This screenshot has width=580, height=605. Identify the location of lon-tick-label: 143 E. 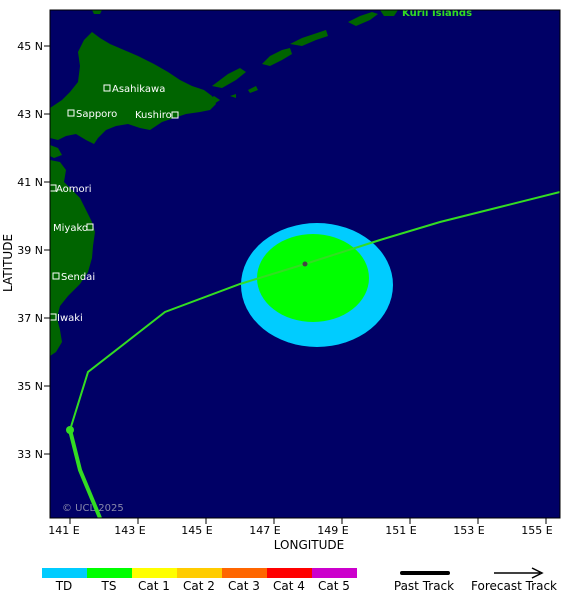
(129, 530).